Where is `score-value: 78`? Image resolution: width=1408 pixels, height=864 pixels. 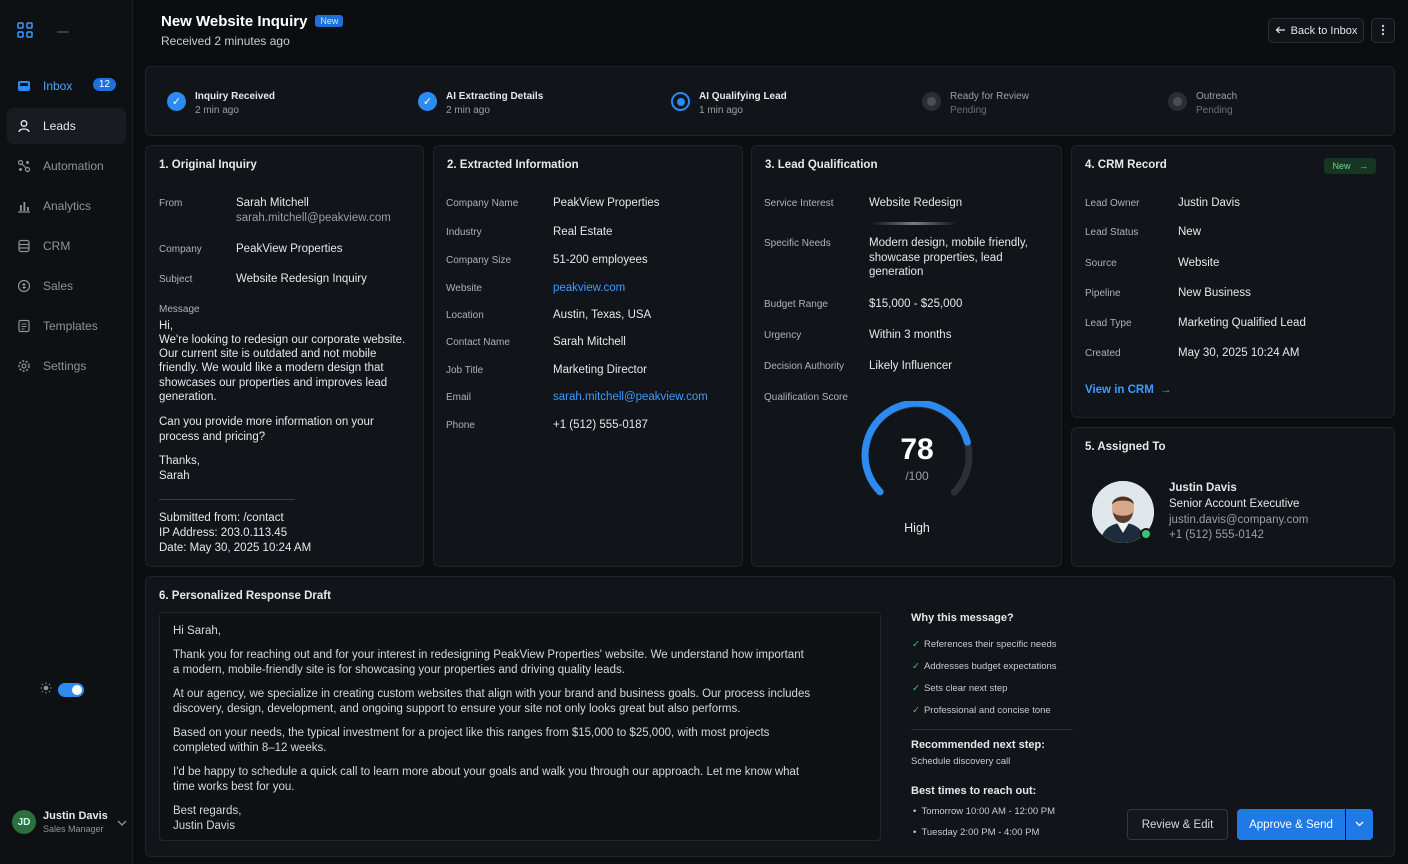 score-value: 78 is located at coordinates (917, 449).